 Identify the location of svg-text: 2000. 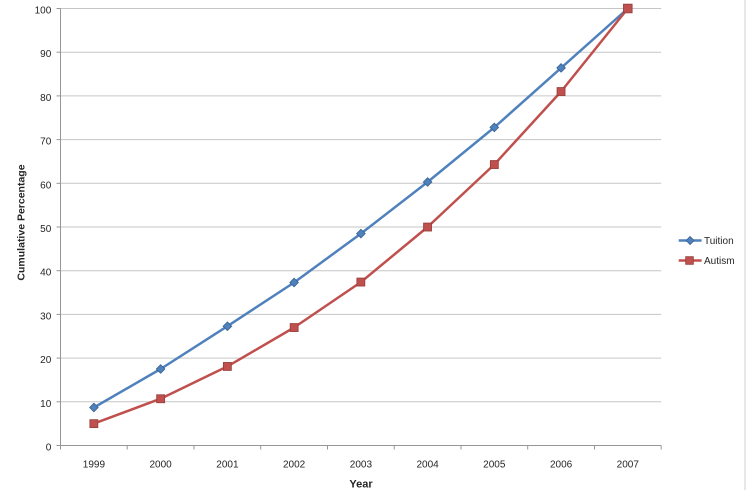
(160, 465).